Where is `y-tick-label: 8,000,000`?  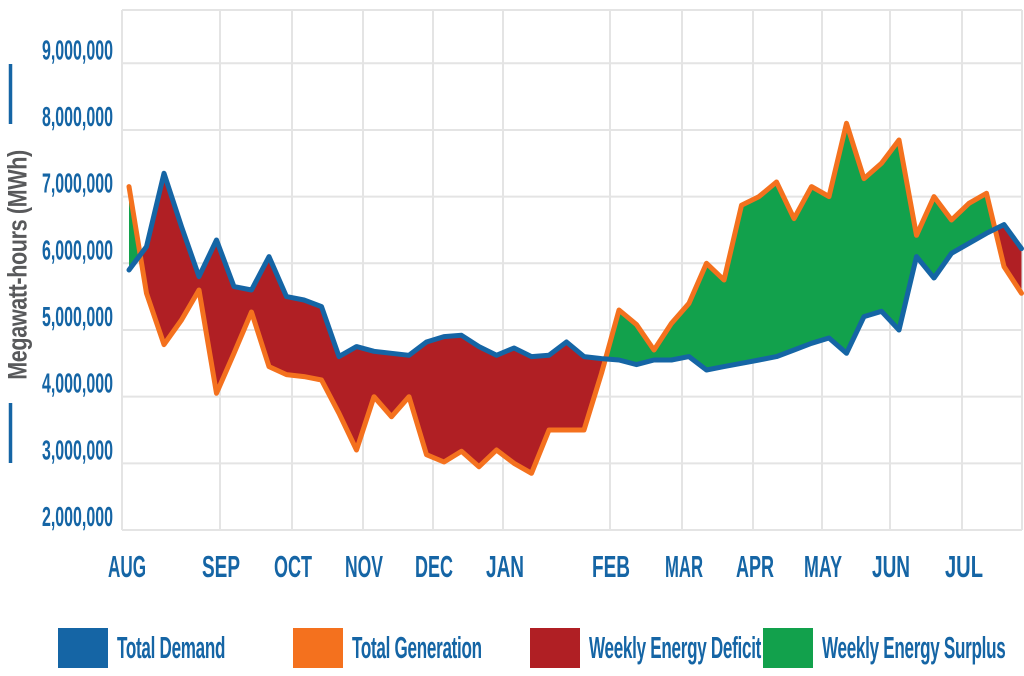 y-tick-label: 8,000,000 is located at coordinates (77, 116).